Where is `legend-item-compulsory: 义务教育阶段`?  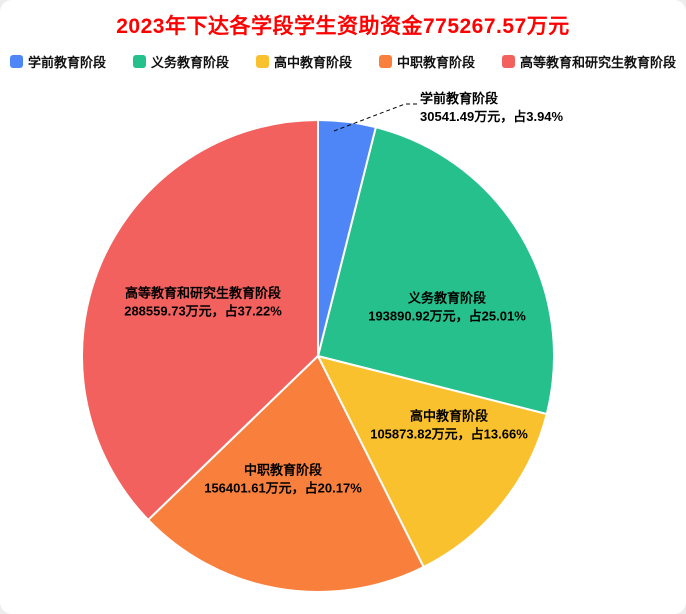 legend-item-compulsory: 义务教育阶段 is located at coordinates (180, 61).